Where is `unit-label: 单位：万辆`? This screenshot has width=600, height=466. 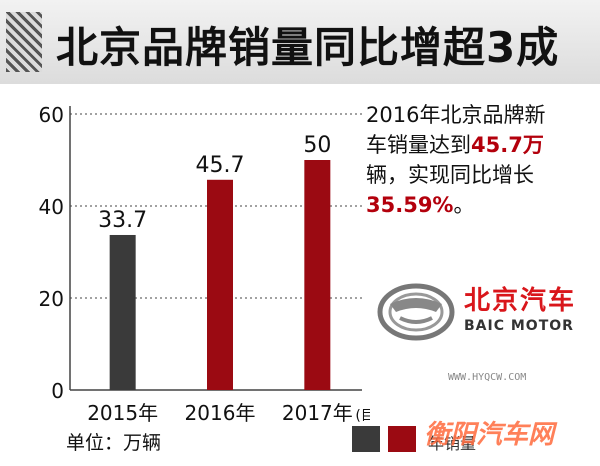
unit-label: 单位：万辆 is located at coordinates (114, 443).